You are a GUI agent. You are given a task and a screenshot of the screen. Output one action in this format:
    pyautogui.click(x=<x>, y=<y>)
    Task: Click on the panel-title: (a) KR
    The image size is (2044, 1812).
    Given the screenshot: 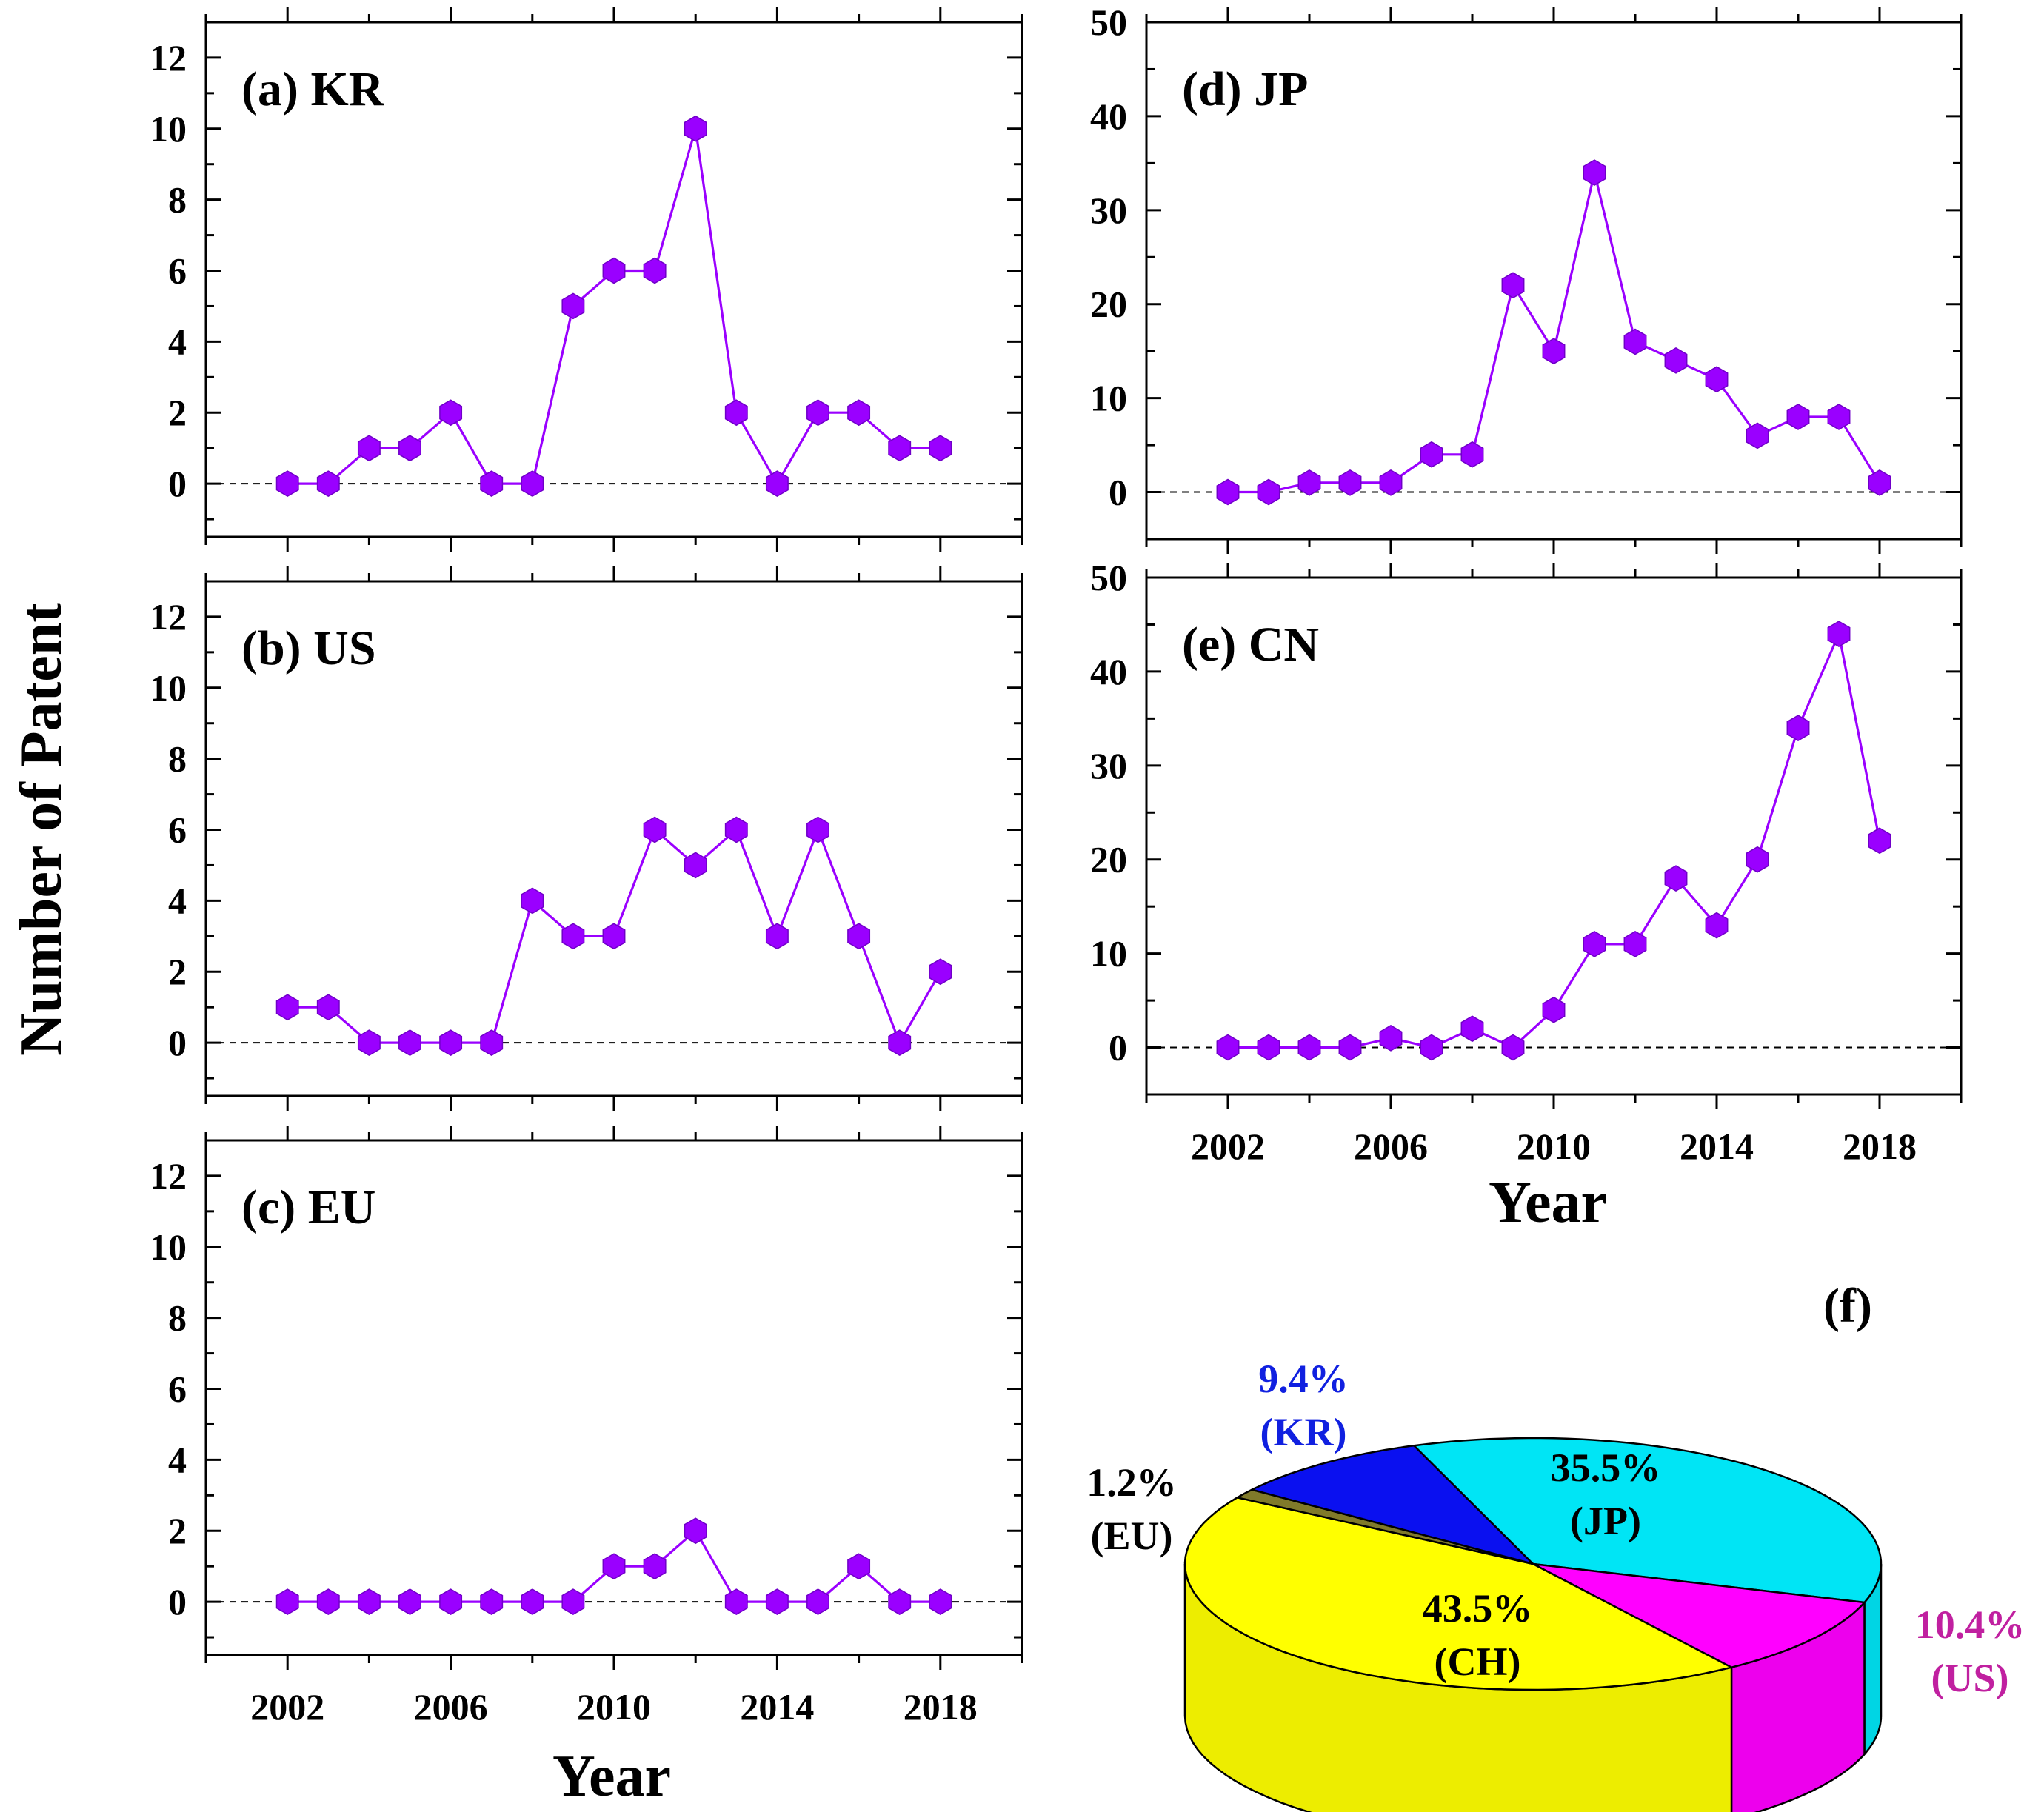 What is the action you would take?
    pyautogui.click(x=313, y=89)
    